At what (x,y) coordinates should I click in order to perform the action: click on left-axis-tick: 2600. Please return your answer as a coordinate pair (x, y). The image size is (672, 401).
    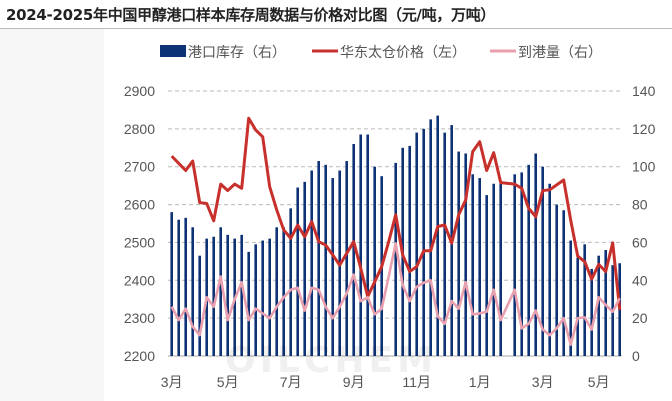
    Looking at the image, I should click on (139, 205).